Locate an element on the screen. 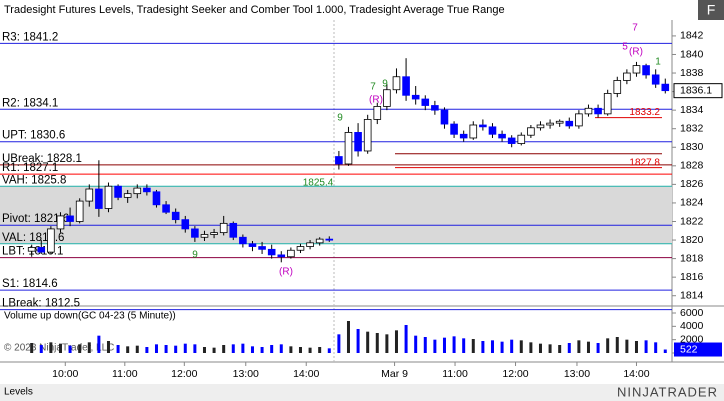 This screenshot has height=401, width=724. y-tick-label: 1820 is located at coordinates (692, 240).